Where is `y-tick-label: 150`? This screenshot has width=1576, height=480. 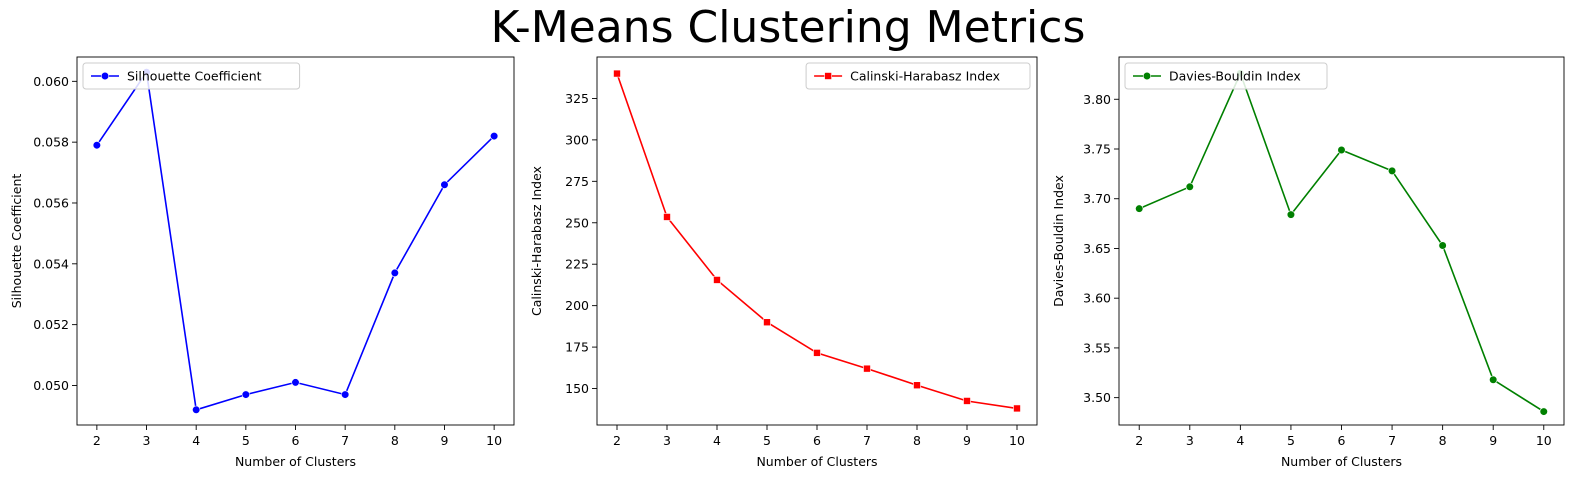 y-tick-label: 150 is located at coordinates (577, 388).